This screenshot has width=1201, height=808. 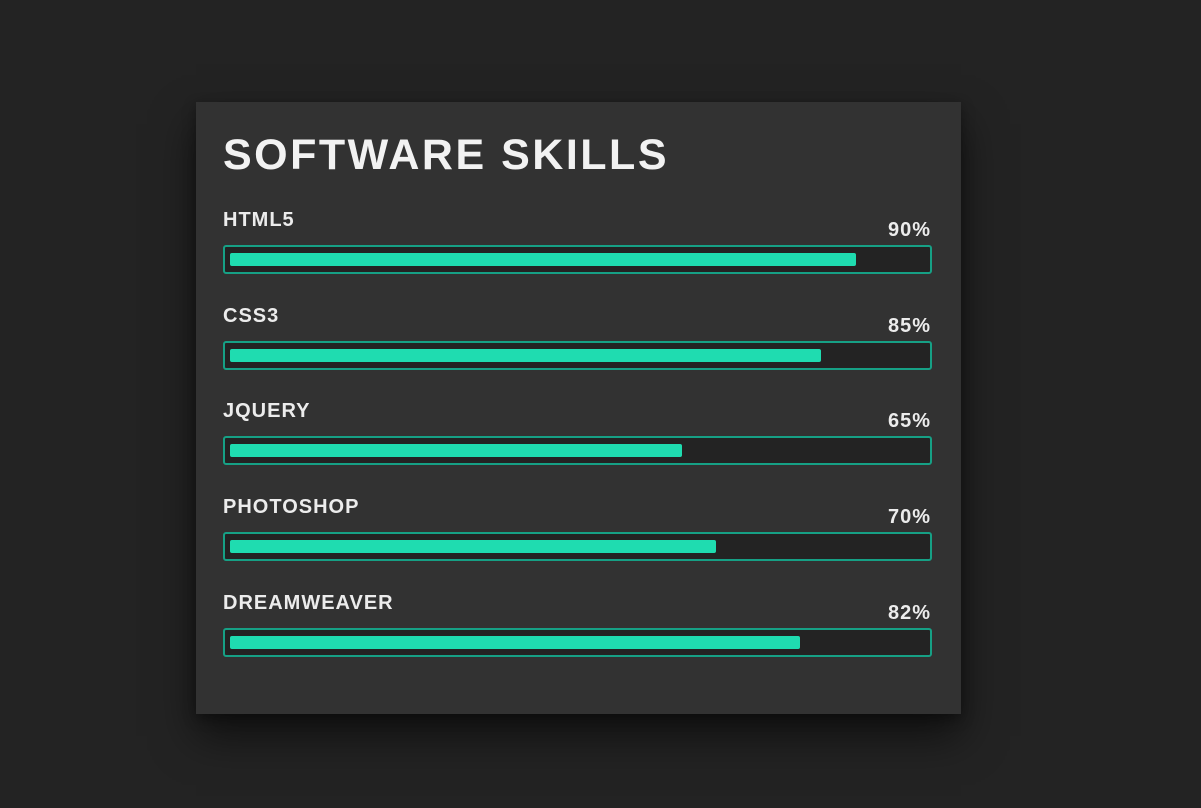 I want to click on card-title: SOFTWARE SKILLS, so click(x=446, y=155).